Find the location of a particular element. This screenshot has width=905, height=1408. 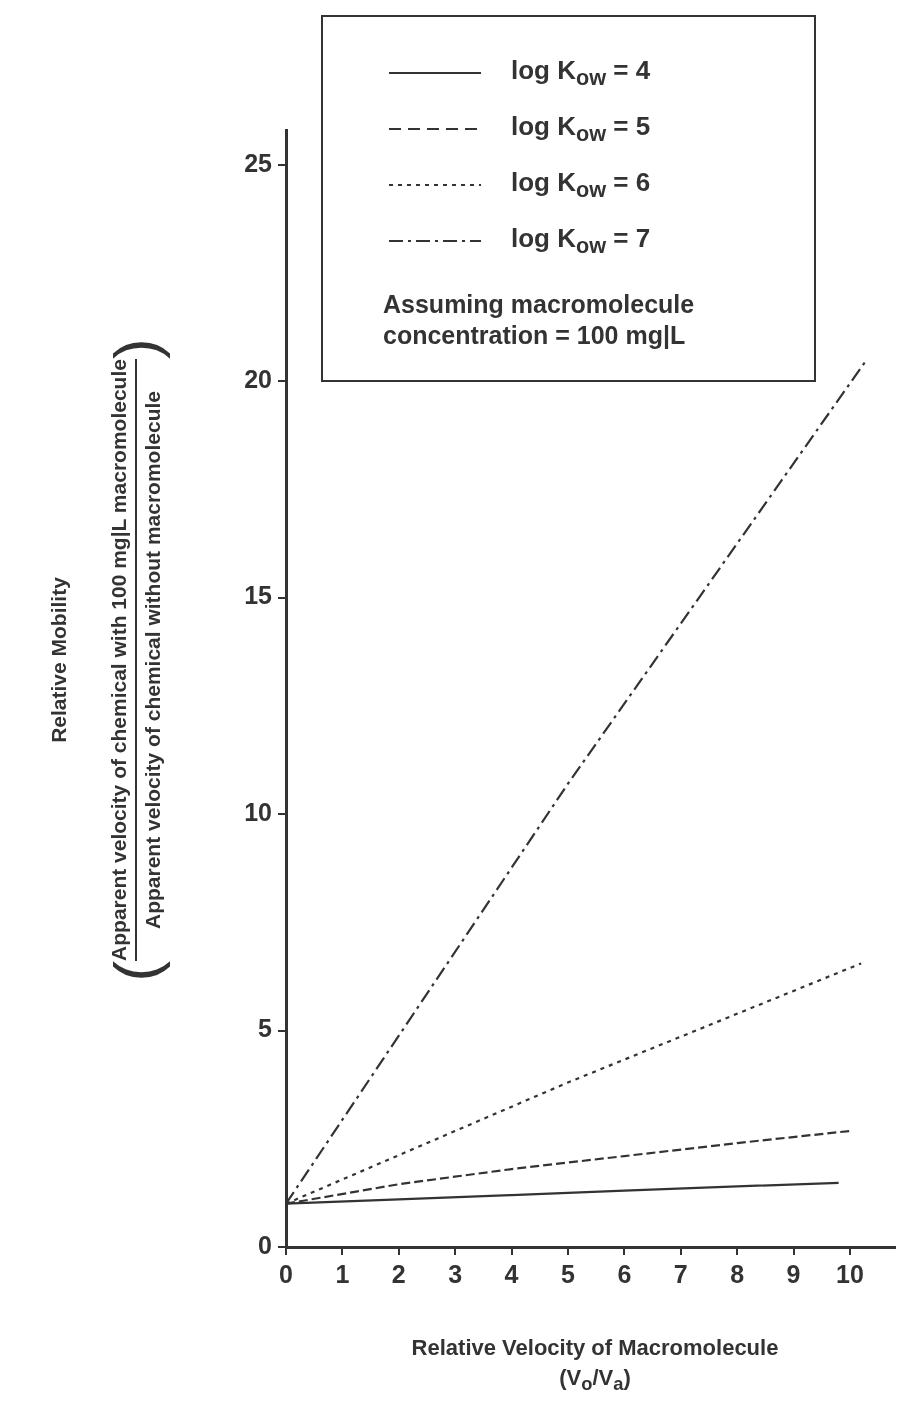

x-tick-label: 0 is located at coordinates (286, 1273).